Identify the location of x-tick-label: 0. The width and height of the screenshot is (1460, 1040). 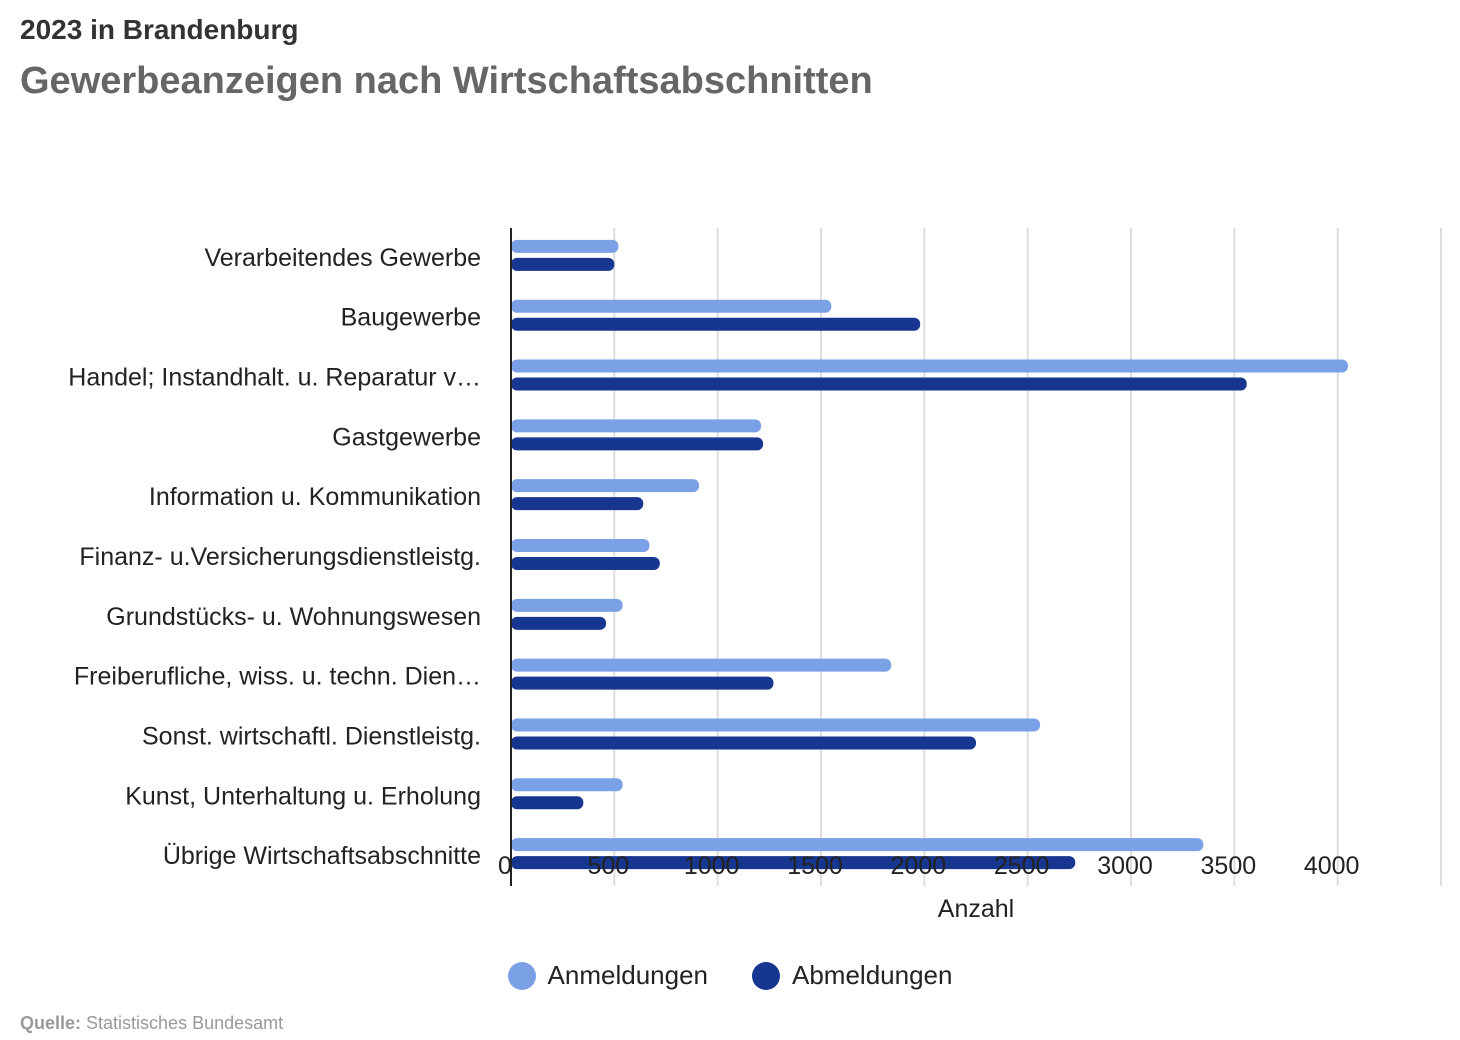
(505, 866).